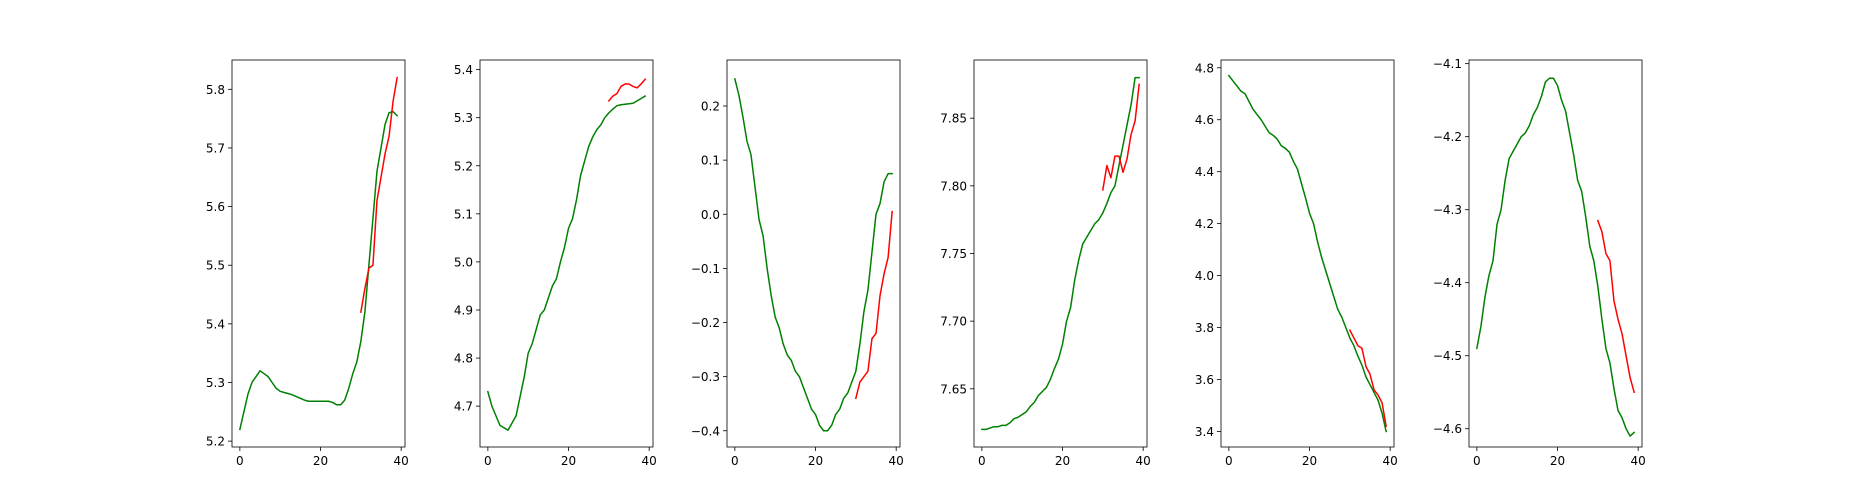 This screenshot has height=500, width=1853. Describe the element at coordinates (710, 161) in the screenshot. I see `y-tick-label: 0.1` at that location.